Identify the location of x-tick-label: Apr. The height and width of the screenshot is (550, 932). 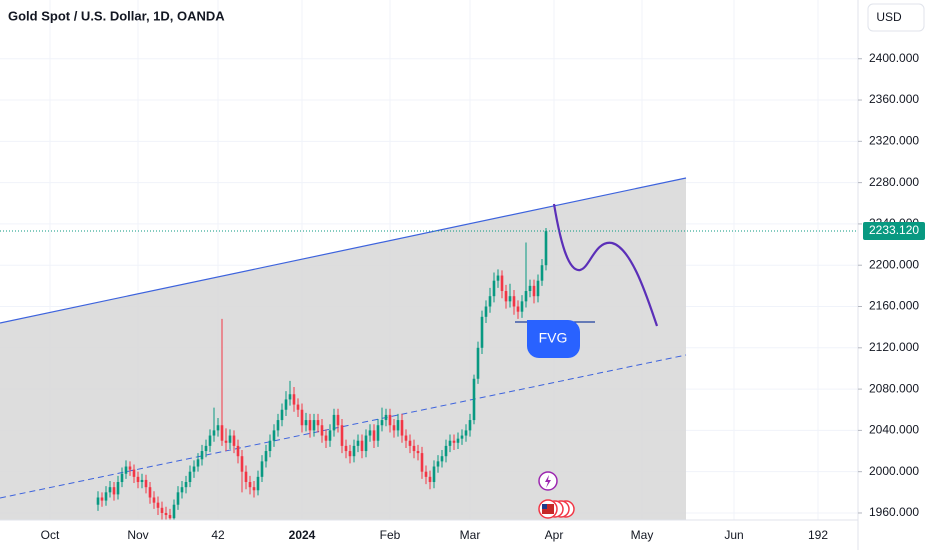
(554, 535).